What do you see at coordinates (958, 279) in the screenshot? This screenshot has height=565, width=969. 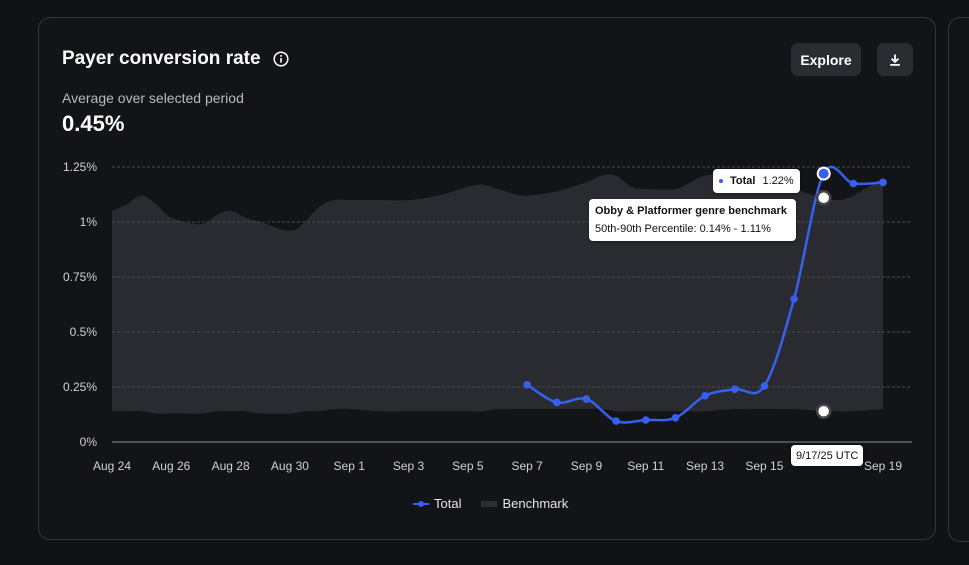 I see `adjacent-card-edge` at bounding box center [958, 279].